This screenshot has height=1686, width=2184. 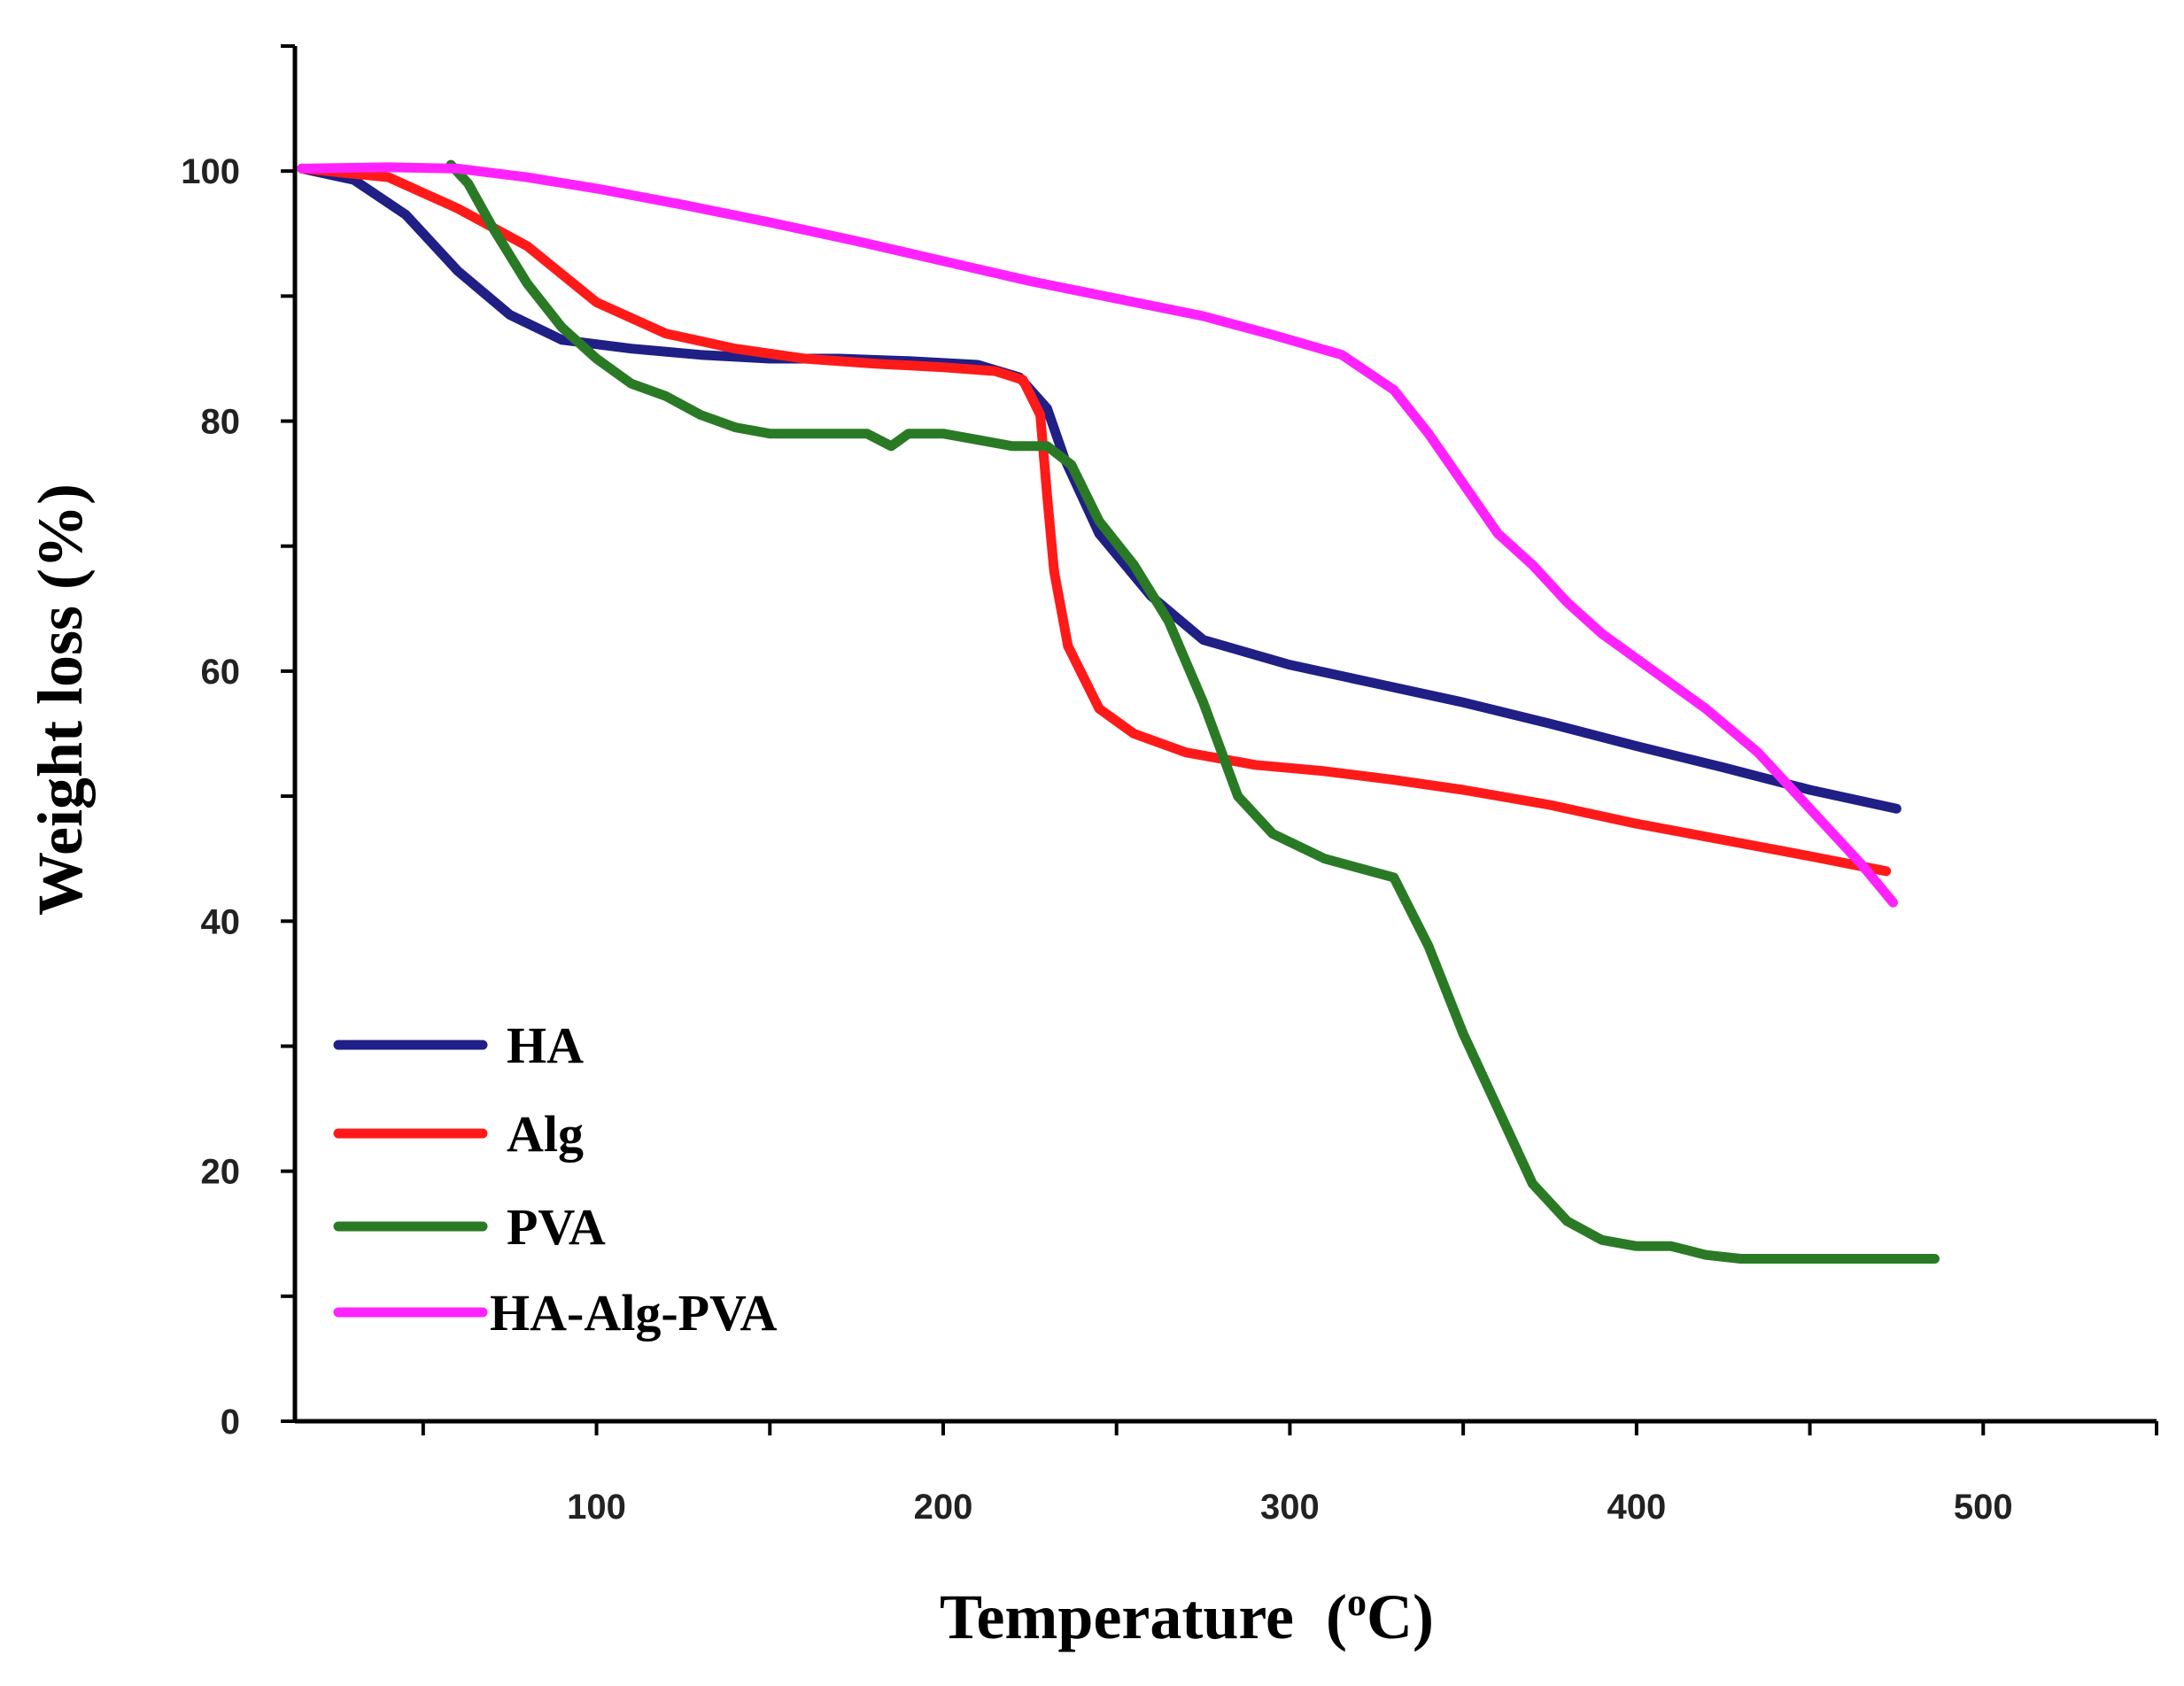 What do you see at coordinates (210, 171) in the screenshot?
I see `y-tick-label: 100` at bounding box center [210, 171].